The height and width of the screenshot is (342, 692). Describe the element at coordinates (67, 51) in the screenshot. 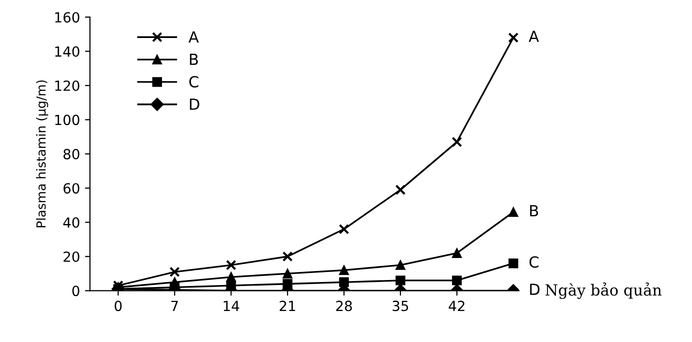

I see `y-tick-label: 140` at that location.